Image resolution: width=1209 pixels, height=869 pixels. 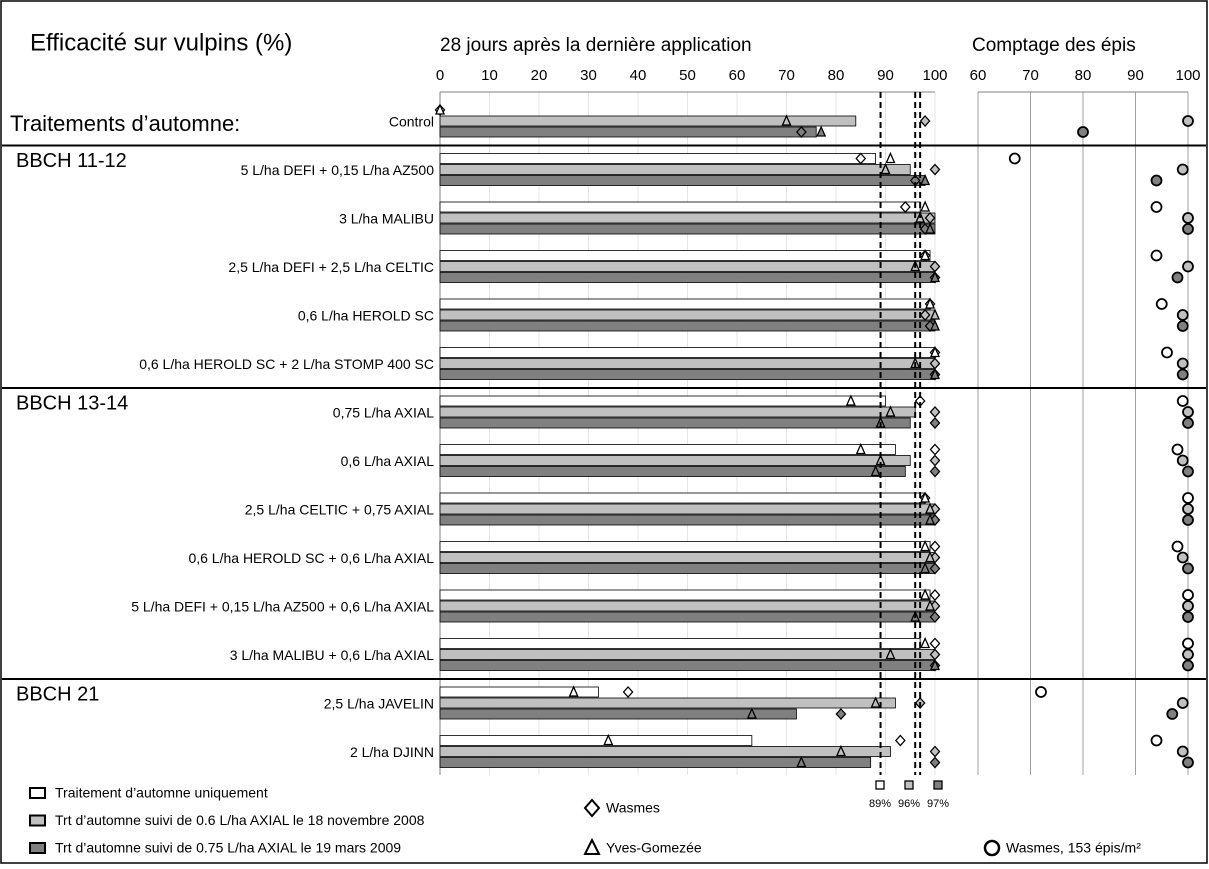 What do you see at coordinates (388, 461) in the screenshot?
I see `category-label: 0,6 L/ha AXIAL` at bounding box center [388, 461].